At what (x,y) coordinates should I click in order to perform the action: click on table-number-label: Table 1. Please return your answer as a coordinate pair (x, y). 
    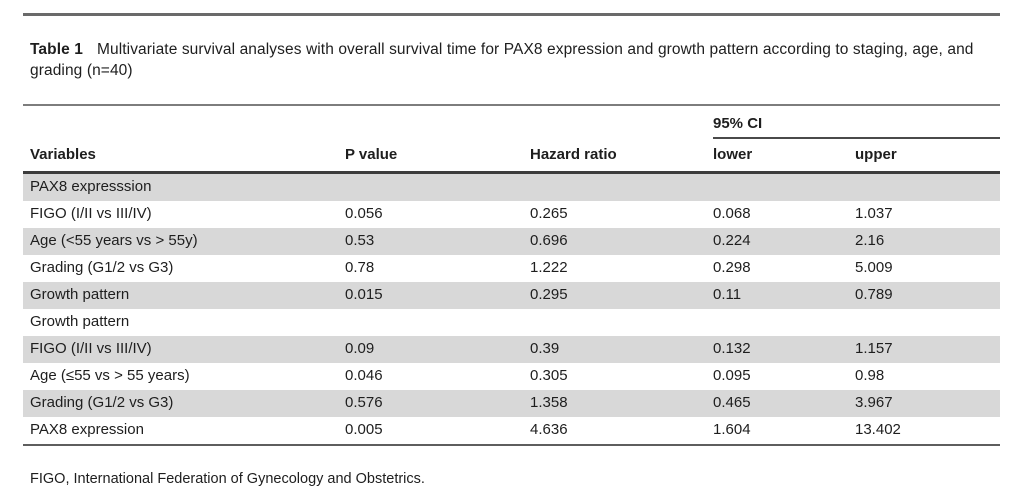
    Looking at the image, I should click on (56, 49).